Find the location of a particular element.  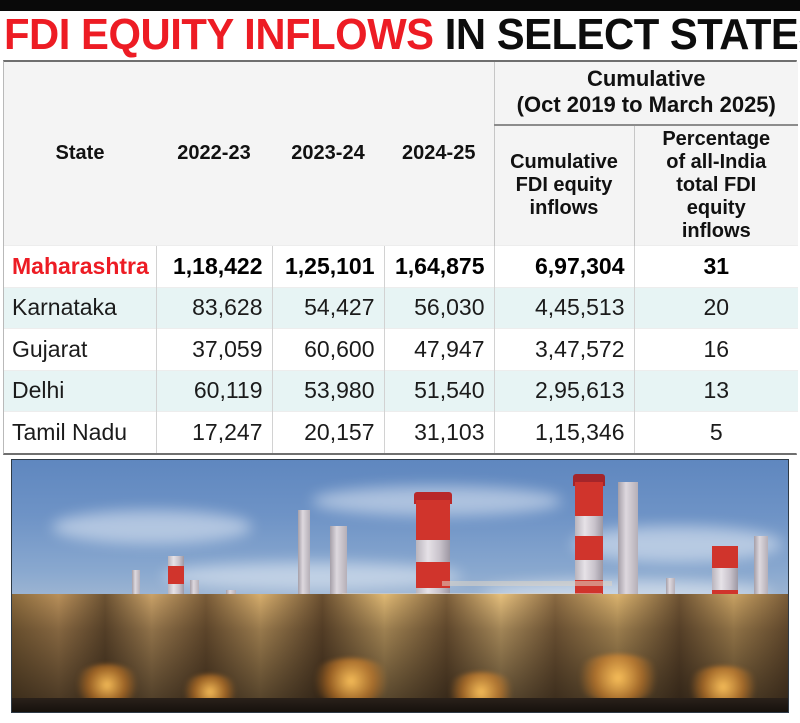

percentage-sub-line5: inflows is located at coordinates (716, 231).